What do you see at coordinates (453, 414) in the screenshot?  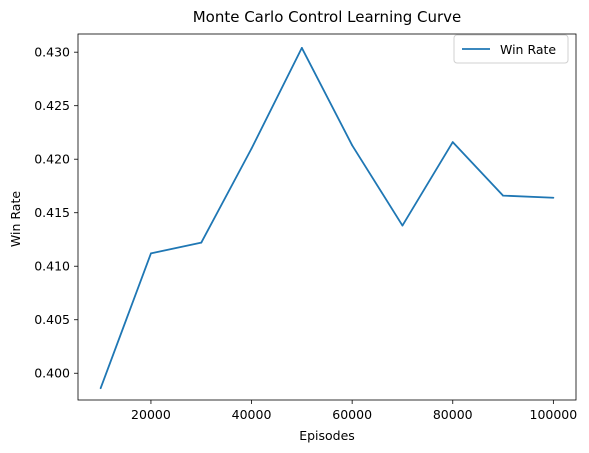 I see `x-tick-label: 80000` at bounding box center [453, 414].